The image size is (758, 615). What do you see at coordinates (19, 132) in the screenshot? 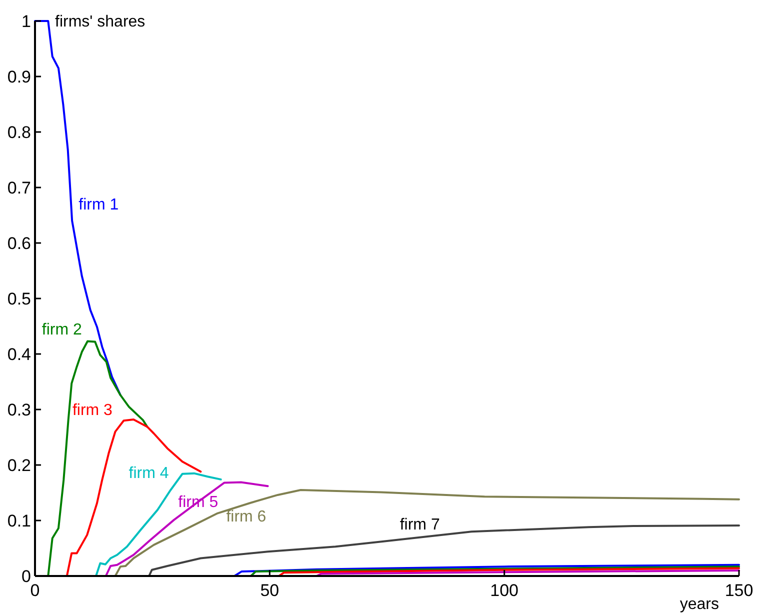
I see `y-tick-label: 0.8` at bounding box center [19, 132].